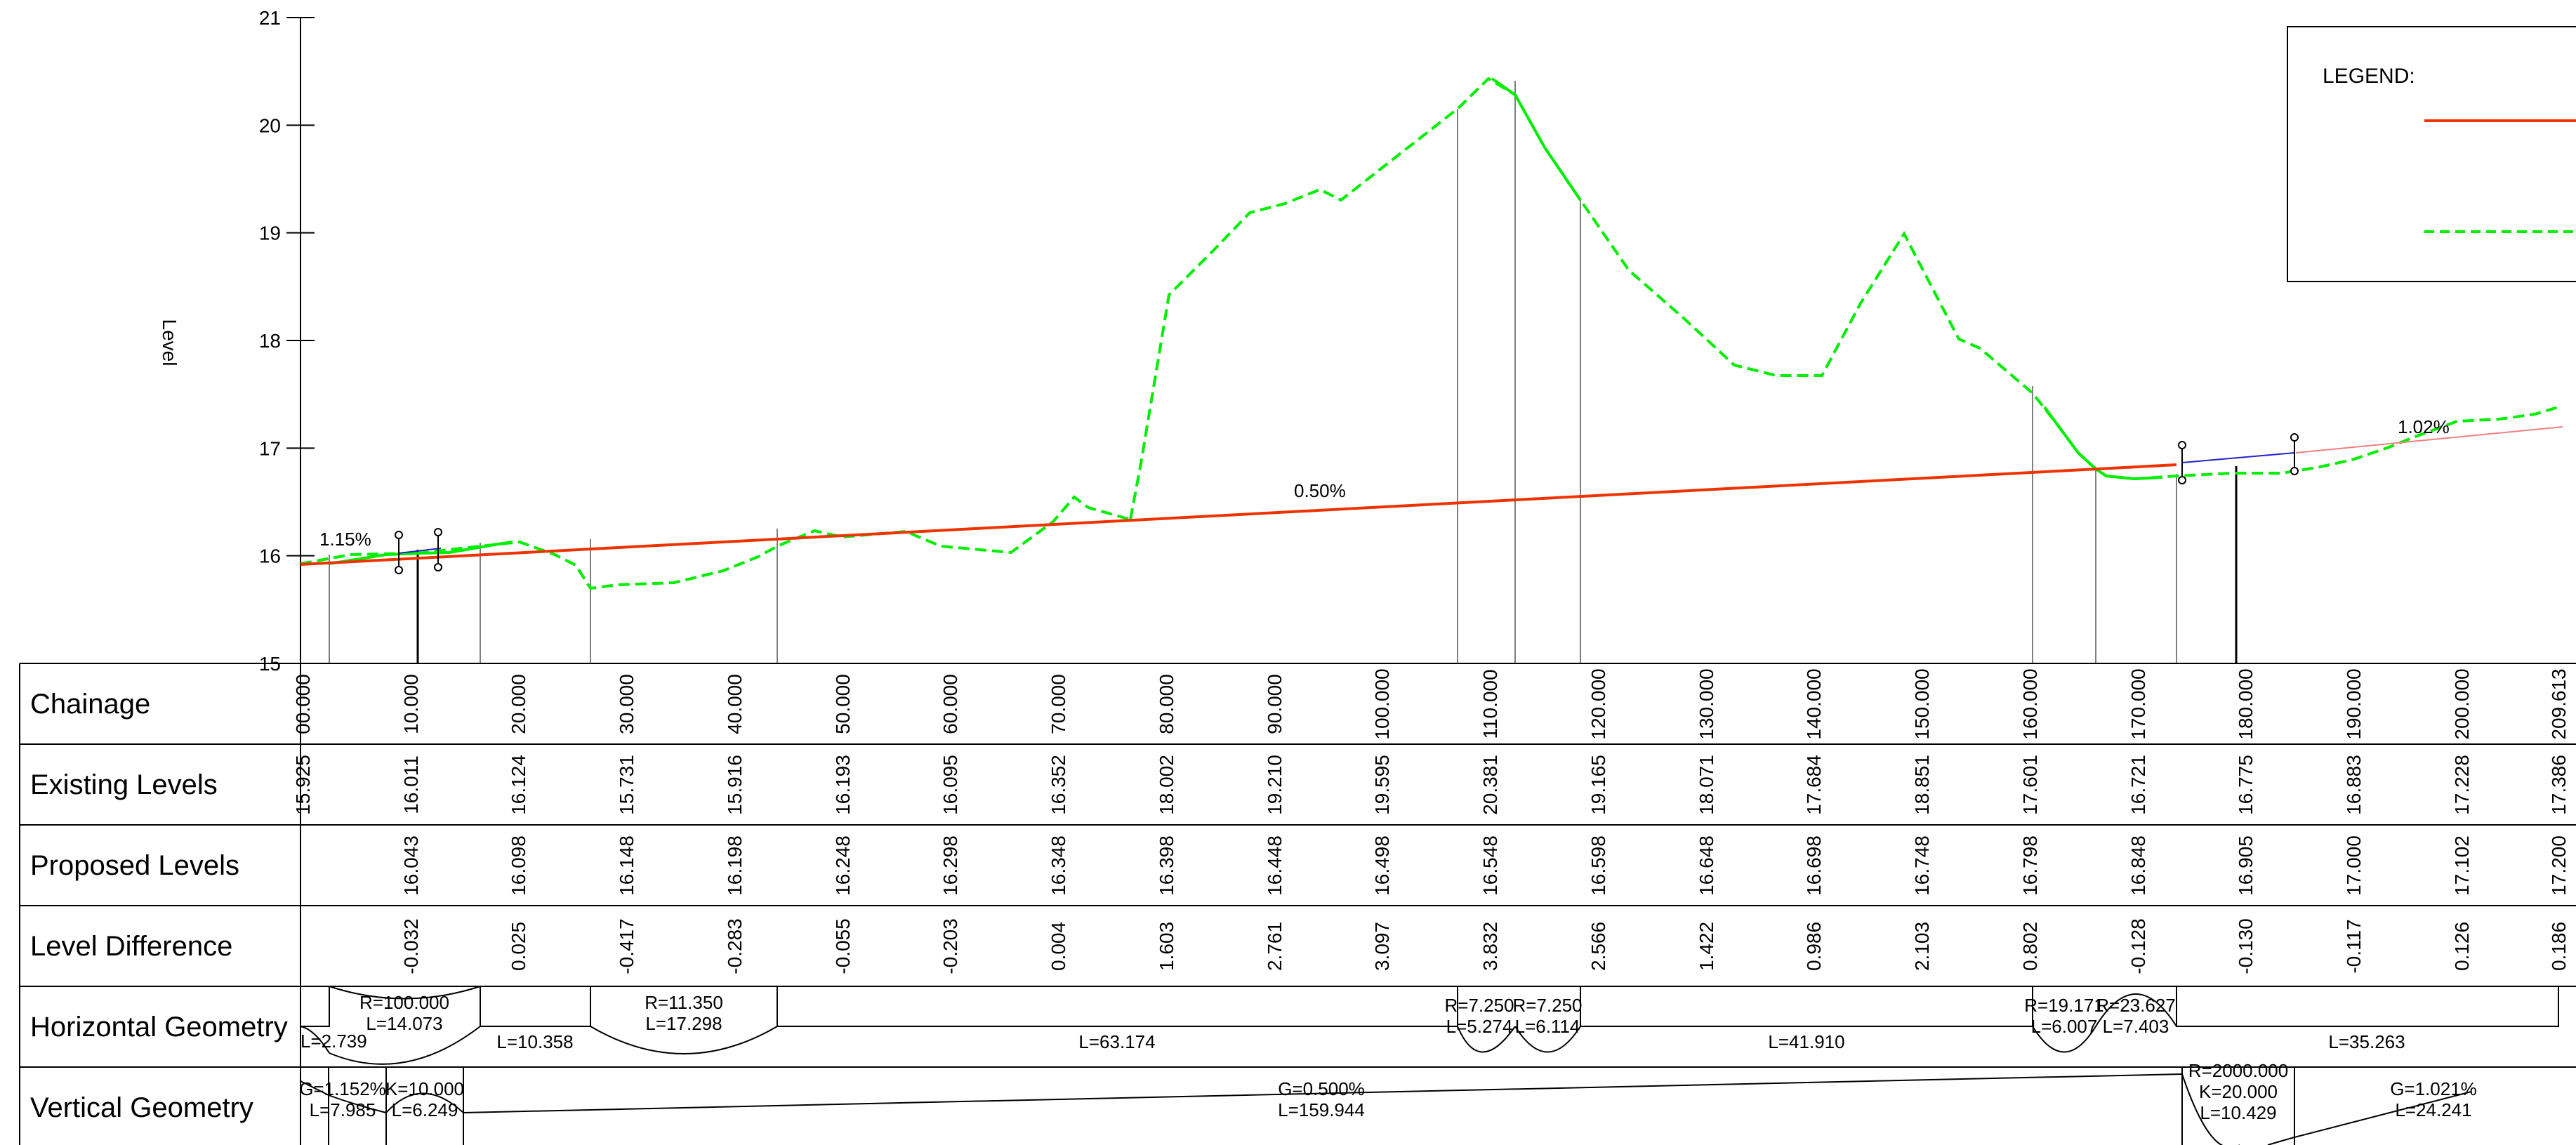 This screenshot has width=2576, height=1145. What do you see at coordinates (2429, 440) in the screenshot?
I see `grade-extension-line` at bounding box center [2429, 440].